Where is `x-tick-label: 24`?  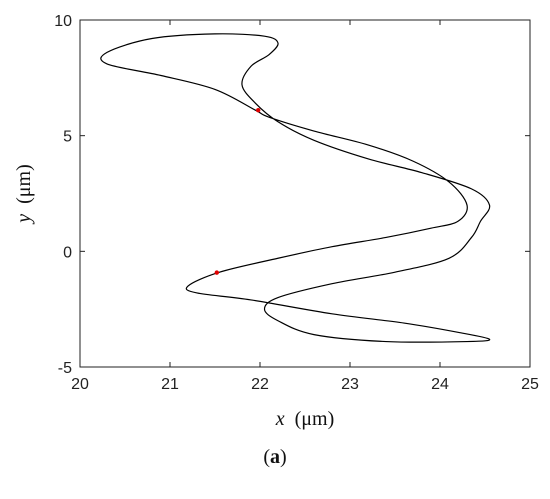 x-tick-label: 24 is located at coordinates (440, 384).